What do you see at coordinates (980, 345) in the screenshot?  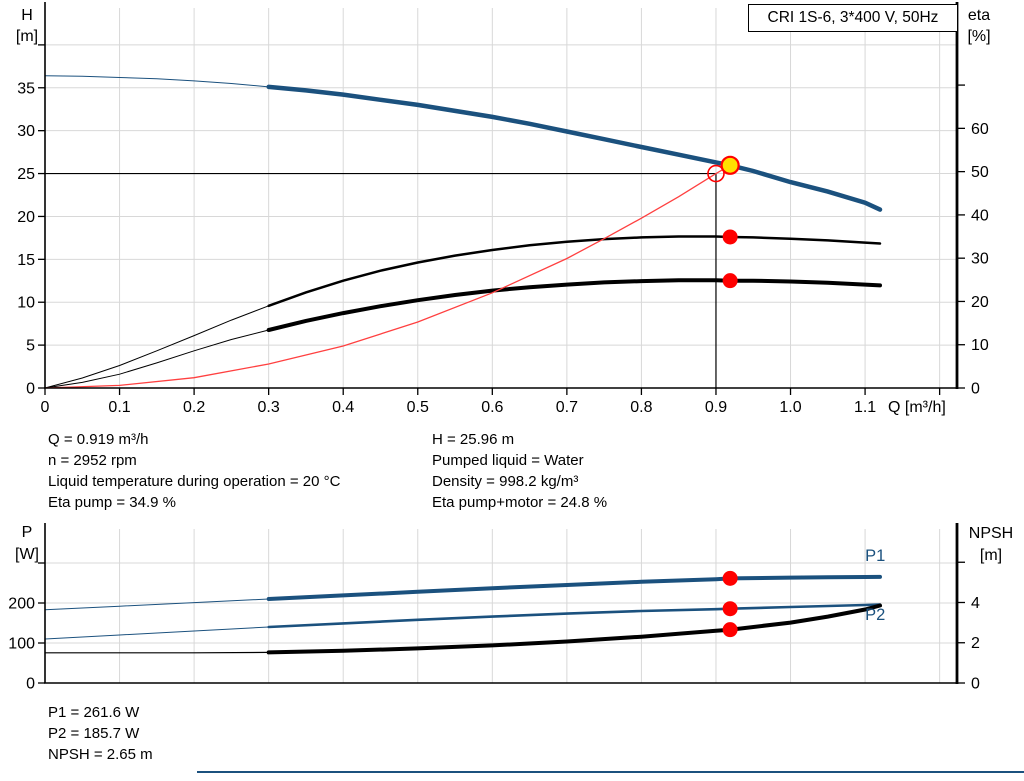 I see `right-tick-label: 10` at bounding box center [980, 345].